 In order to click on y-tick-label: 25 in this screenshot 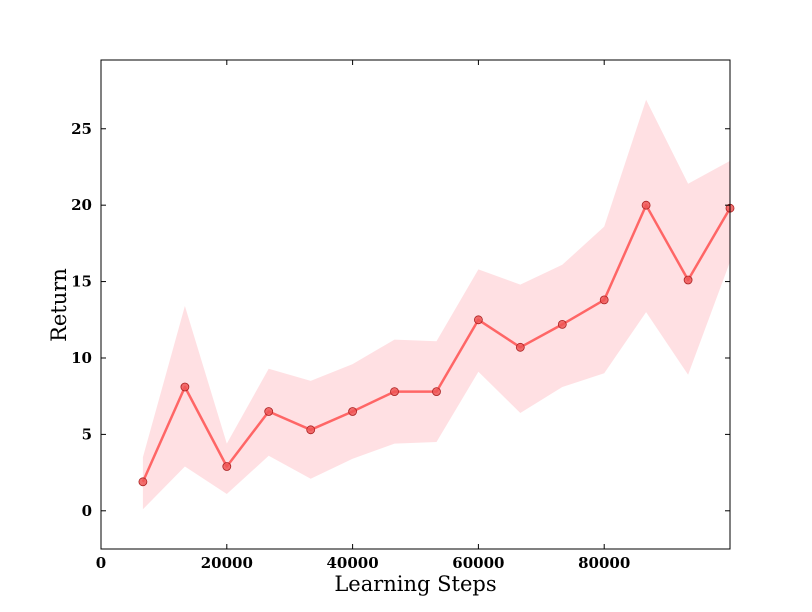, I will do `click(81, 129)`.